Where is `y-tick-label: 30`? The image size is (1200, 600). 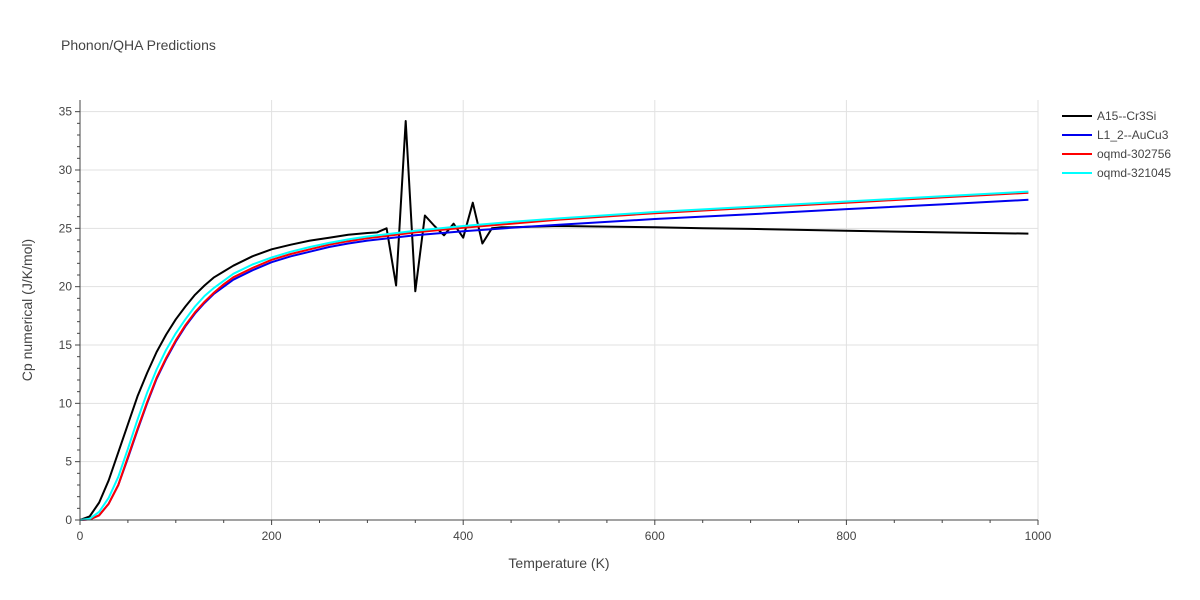
y-tick-label: 30 is located at coordinates (66, 170).